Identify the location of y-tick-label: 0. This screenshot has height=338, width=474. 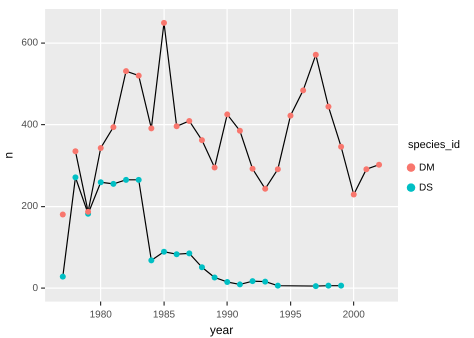
(35, 288).